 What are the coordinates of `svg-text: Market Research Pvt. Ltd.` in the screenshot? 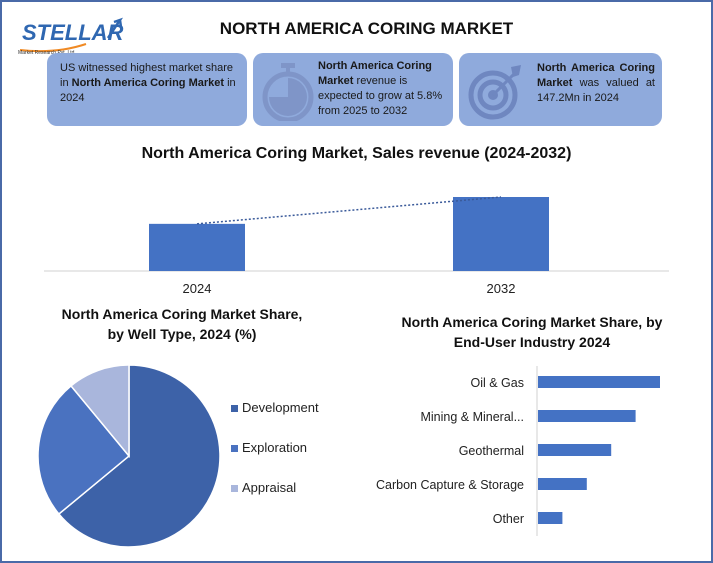 It's located at (47, 53).